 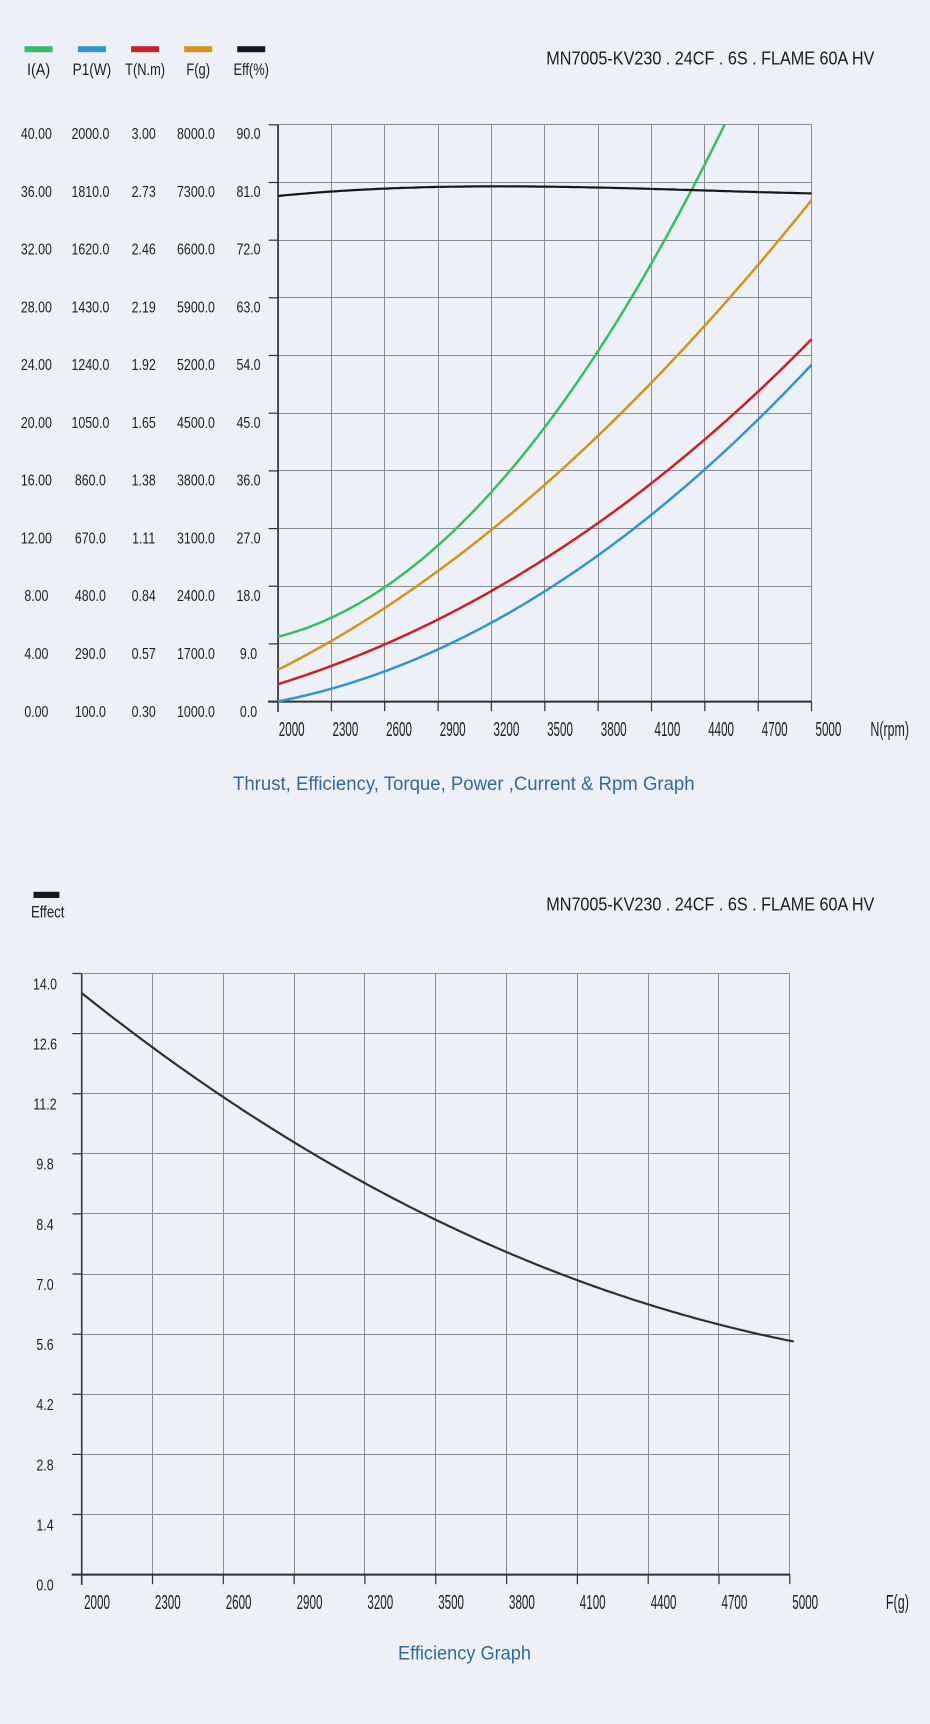 What do you see at coordinates (196, 712) in the screenshot?
I see `svg-text: 1000.0` at bounding box center [196, 712].